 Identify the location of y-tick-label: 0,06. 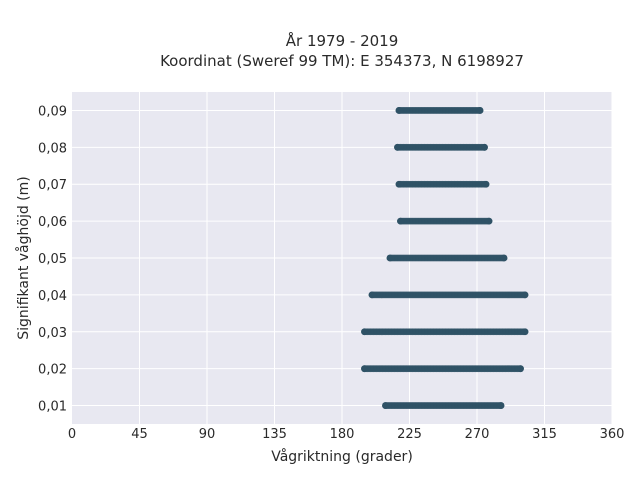
(52, 222).